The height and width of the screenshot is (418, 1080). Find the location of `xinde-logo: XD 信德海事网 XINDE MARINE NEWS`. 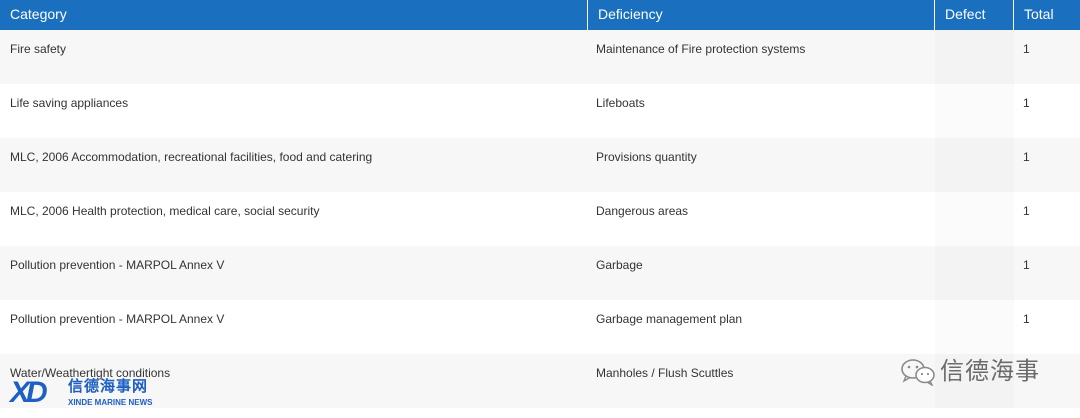

xinde-logo: XD 信德海事网 XINDE MARINE NEWS is located at coordinates (90, 394).